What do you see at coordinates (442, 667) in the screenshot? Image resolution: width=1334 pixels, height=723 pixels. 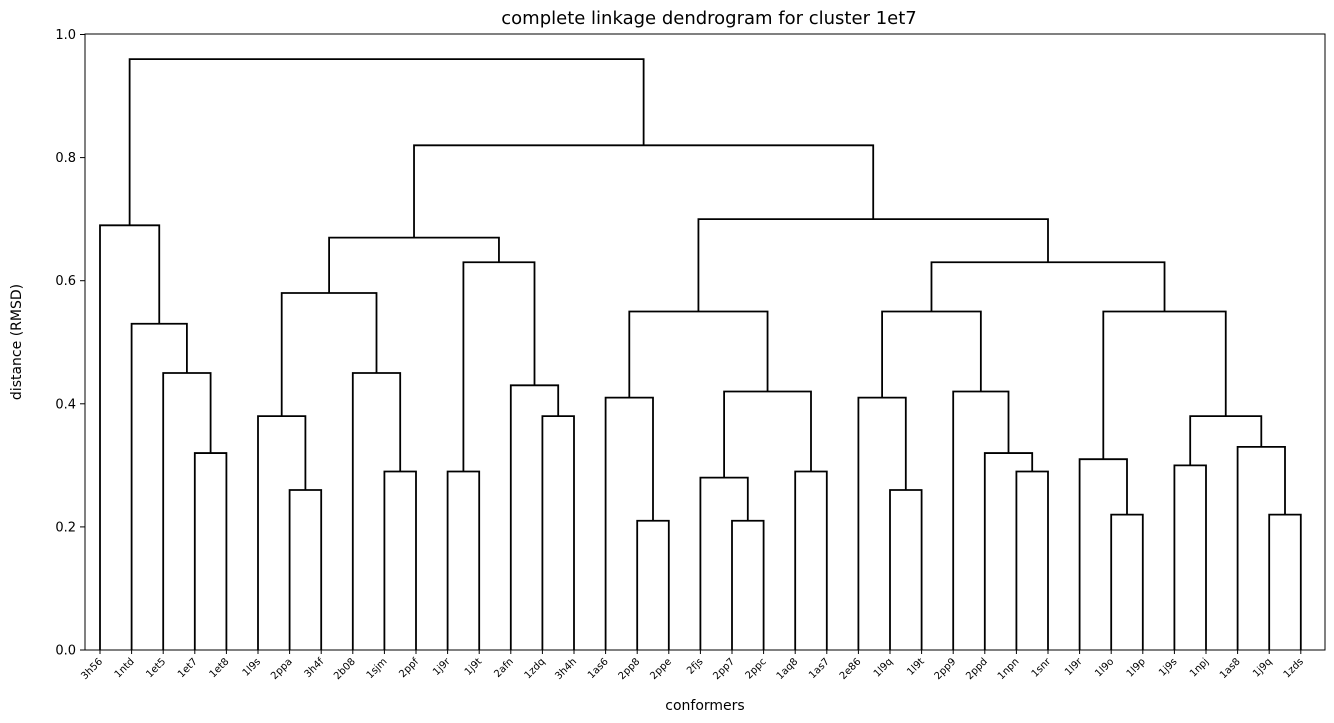 I see `leaf-label: 1j9r` at bounding box center [442, 667].